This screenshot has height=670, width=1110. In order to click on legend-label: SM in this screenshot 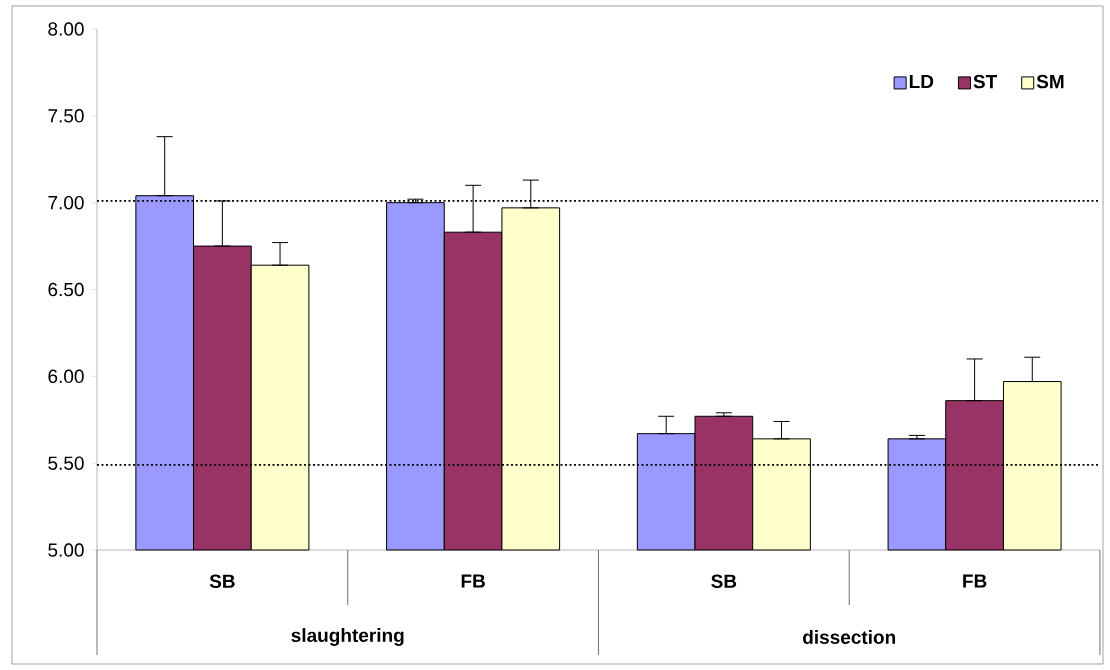, I will do `click(1050, 81)`.